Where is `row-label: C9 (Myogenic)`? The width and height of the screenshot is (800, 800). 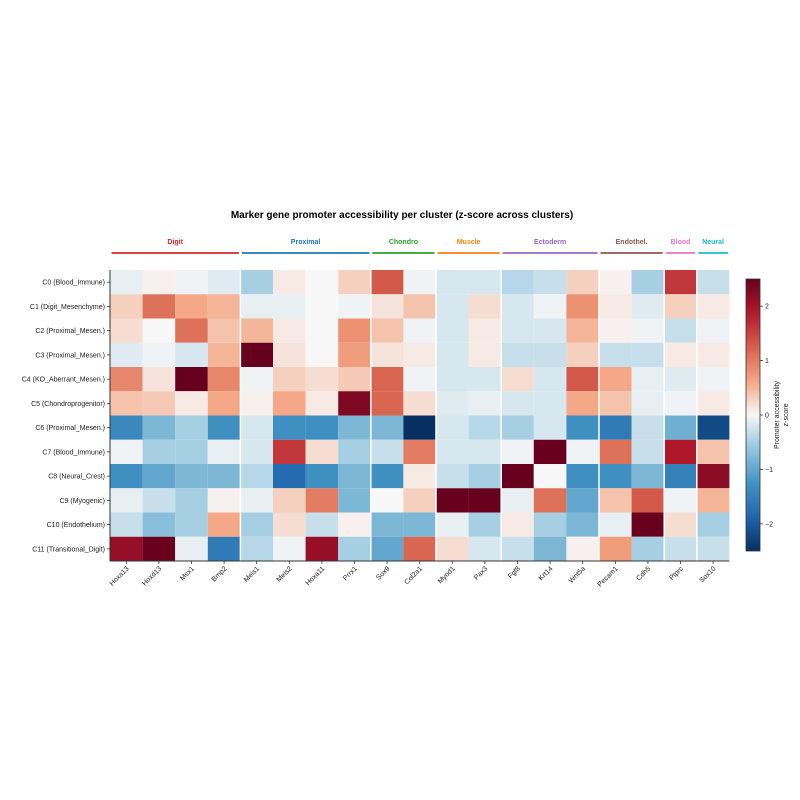
row-label: C9 (Myogenic) is located at coordinates (82, 501).